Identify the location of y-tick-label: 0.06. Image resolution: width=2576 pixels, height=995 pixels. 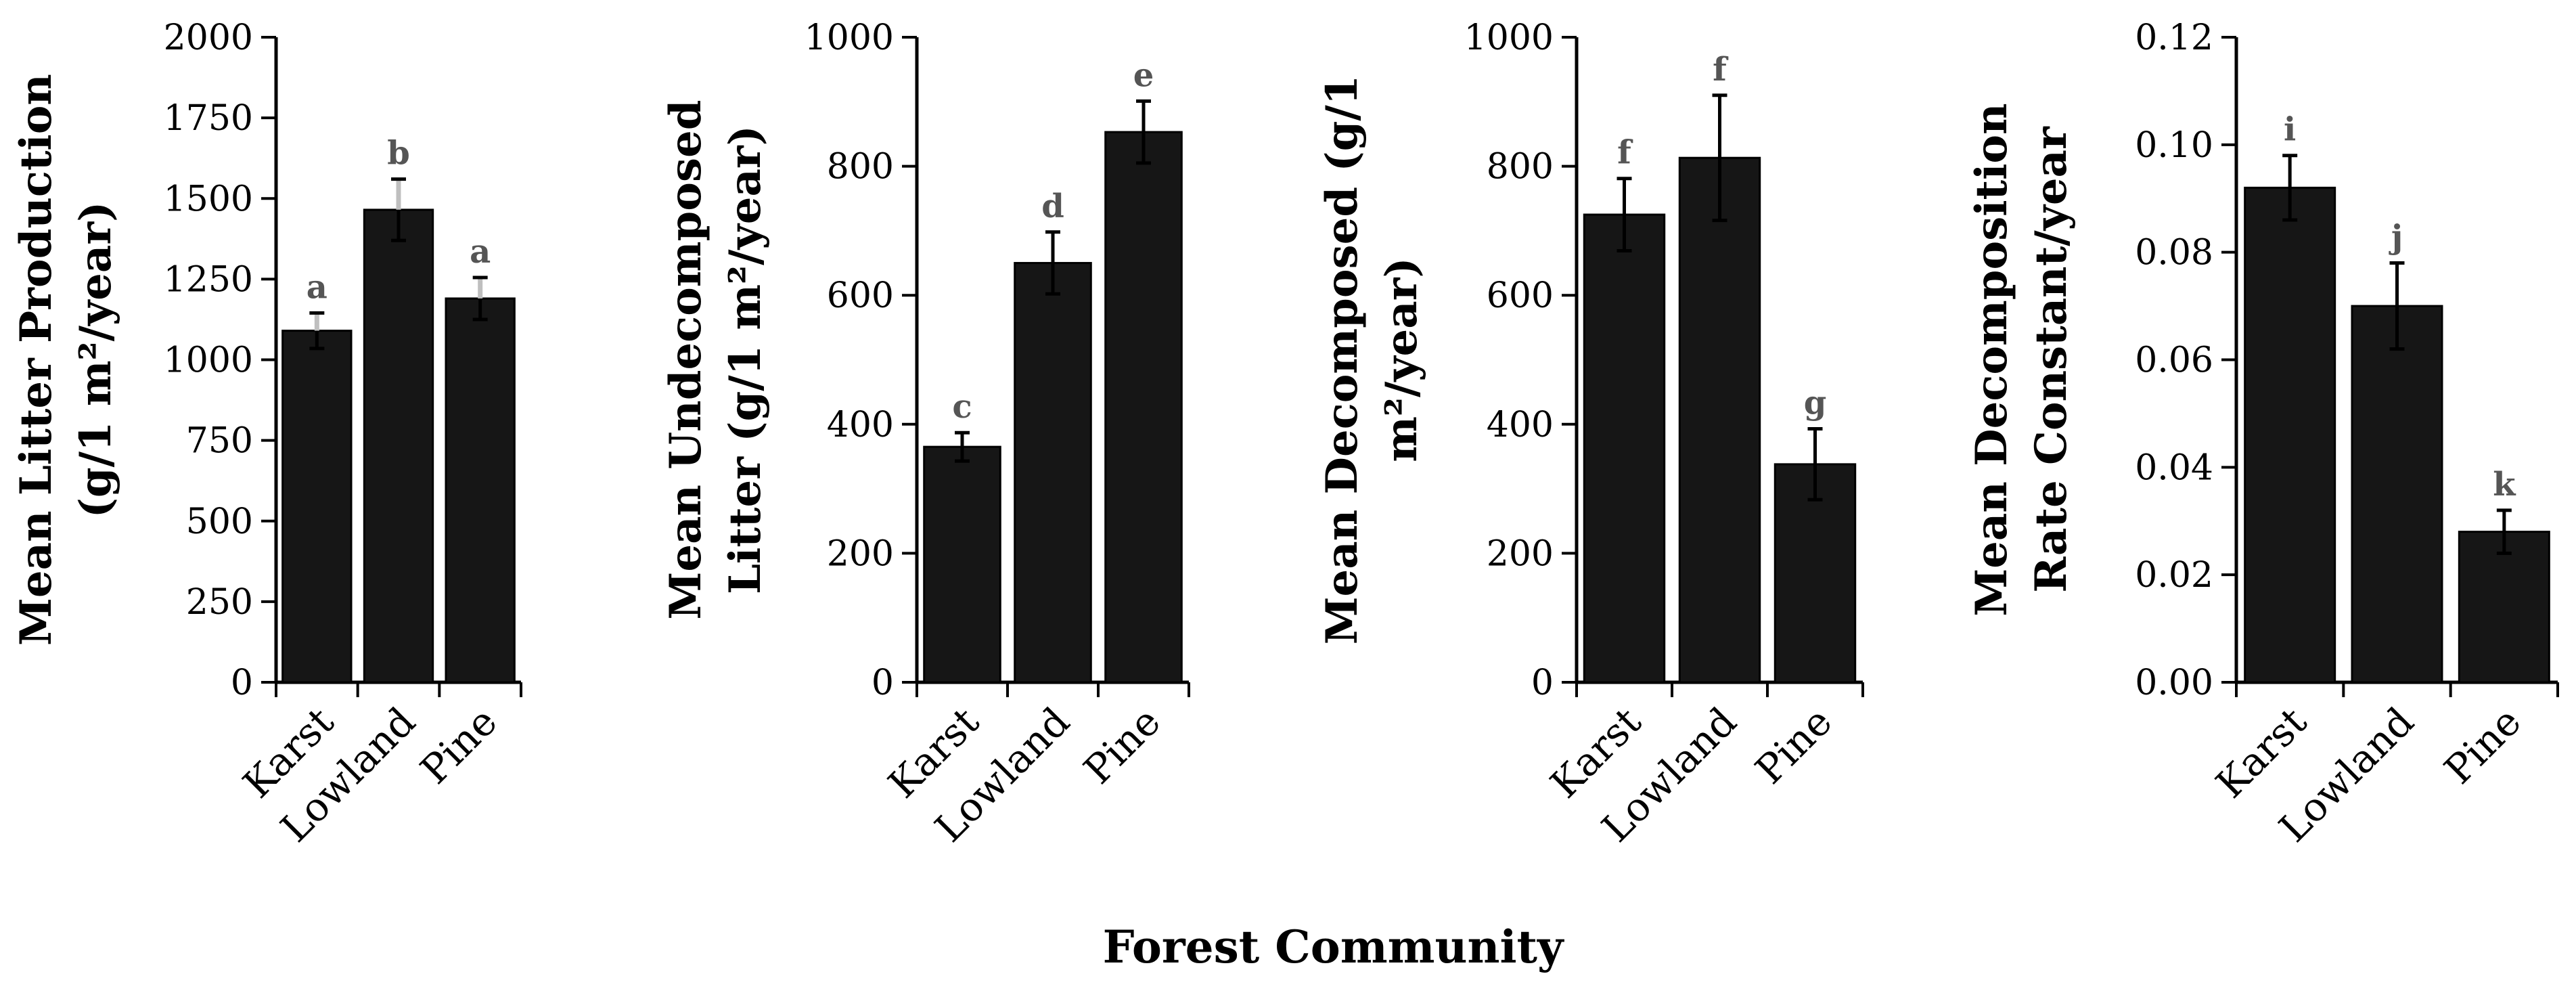
(2174, 360).